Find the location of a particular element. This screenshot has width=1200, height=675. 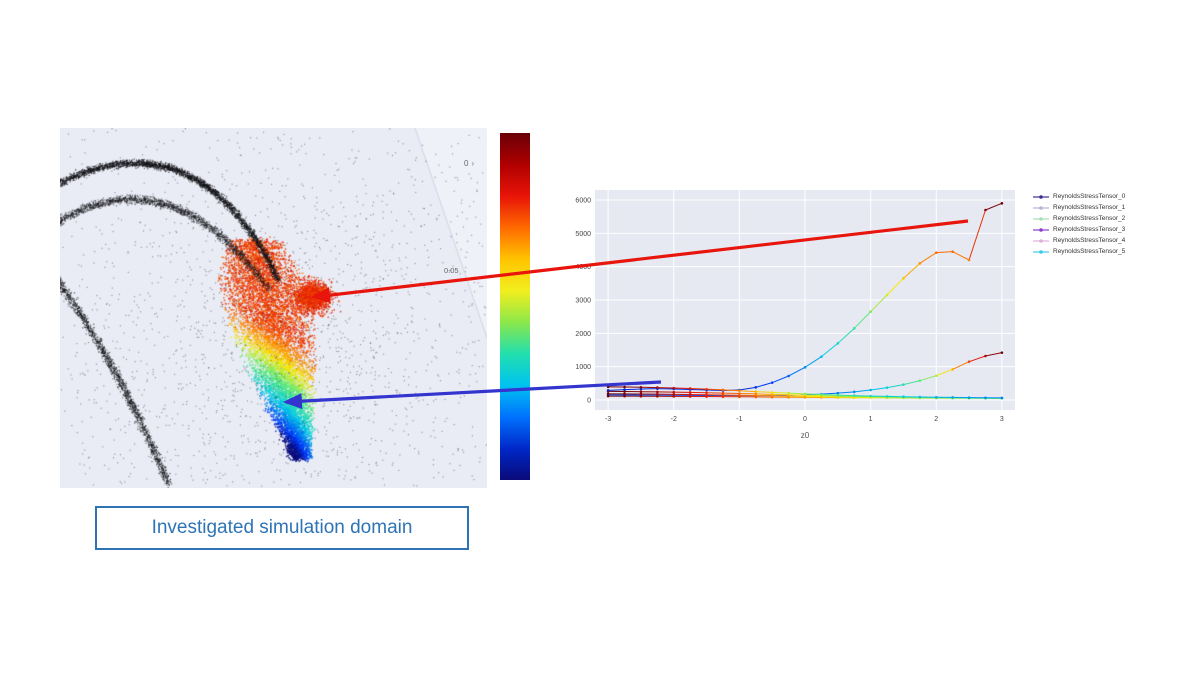

x-tick-label: -2 is located at coordinates (674, 419).